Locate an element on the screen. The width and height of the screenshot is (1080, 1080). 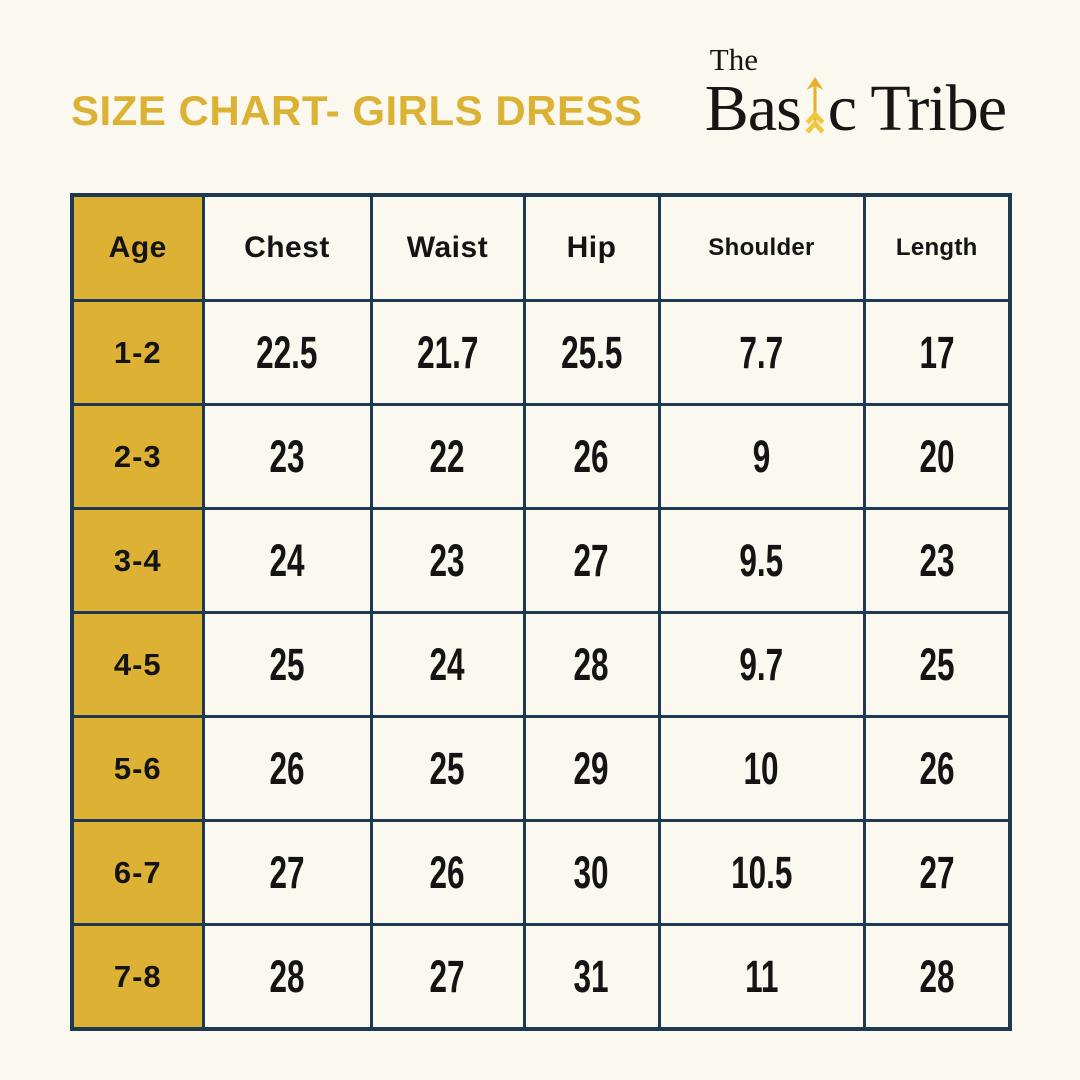
cell-value: 31 is located at coordinates (591, 976).